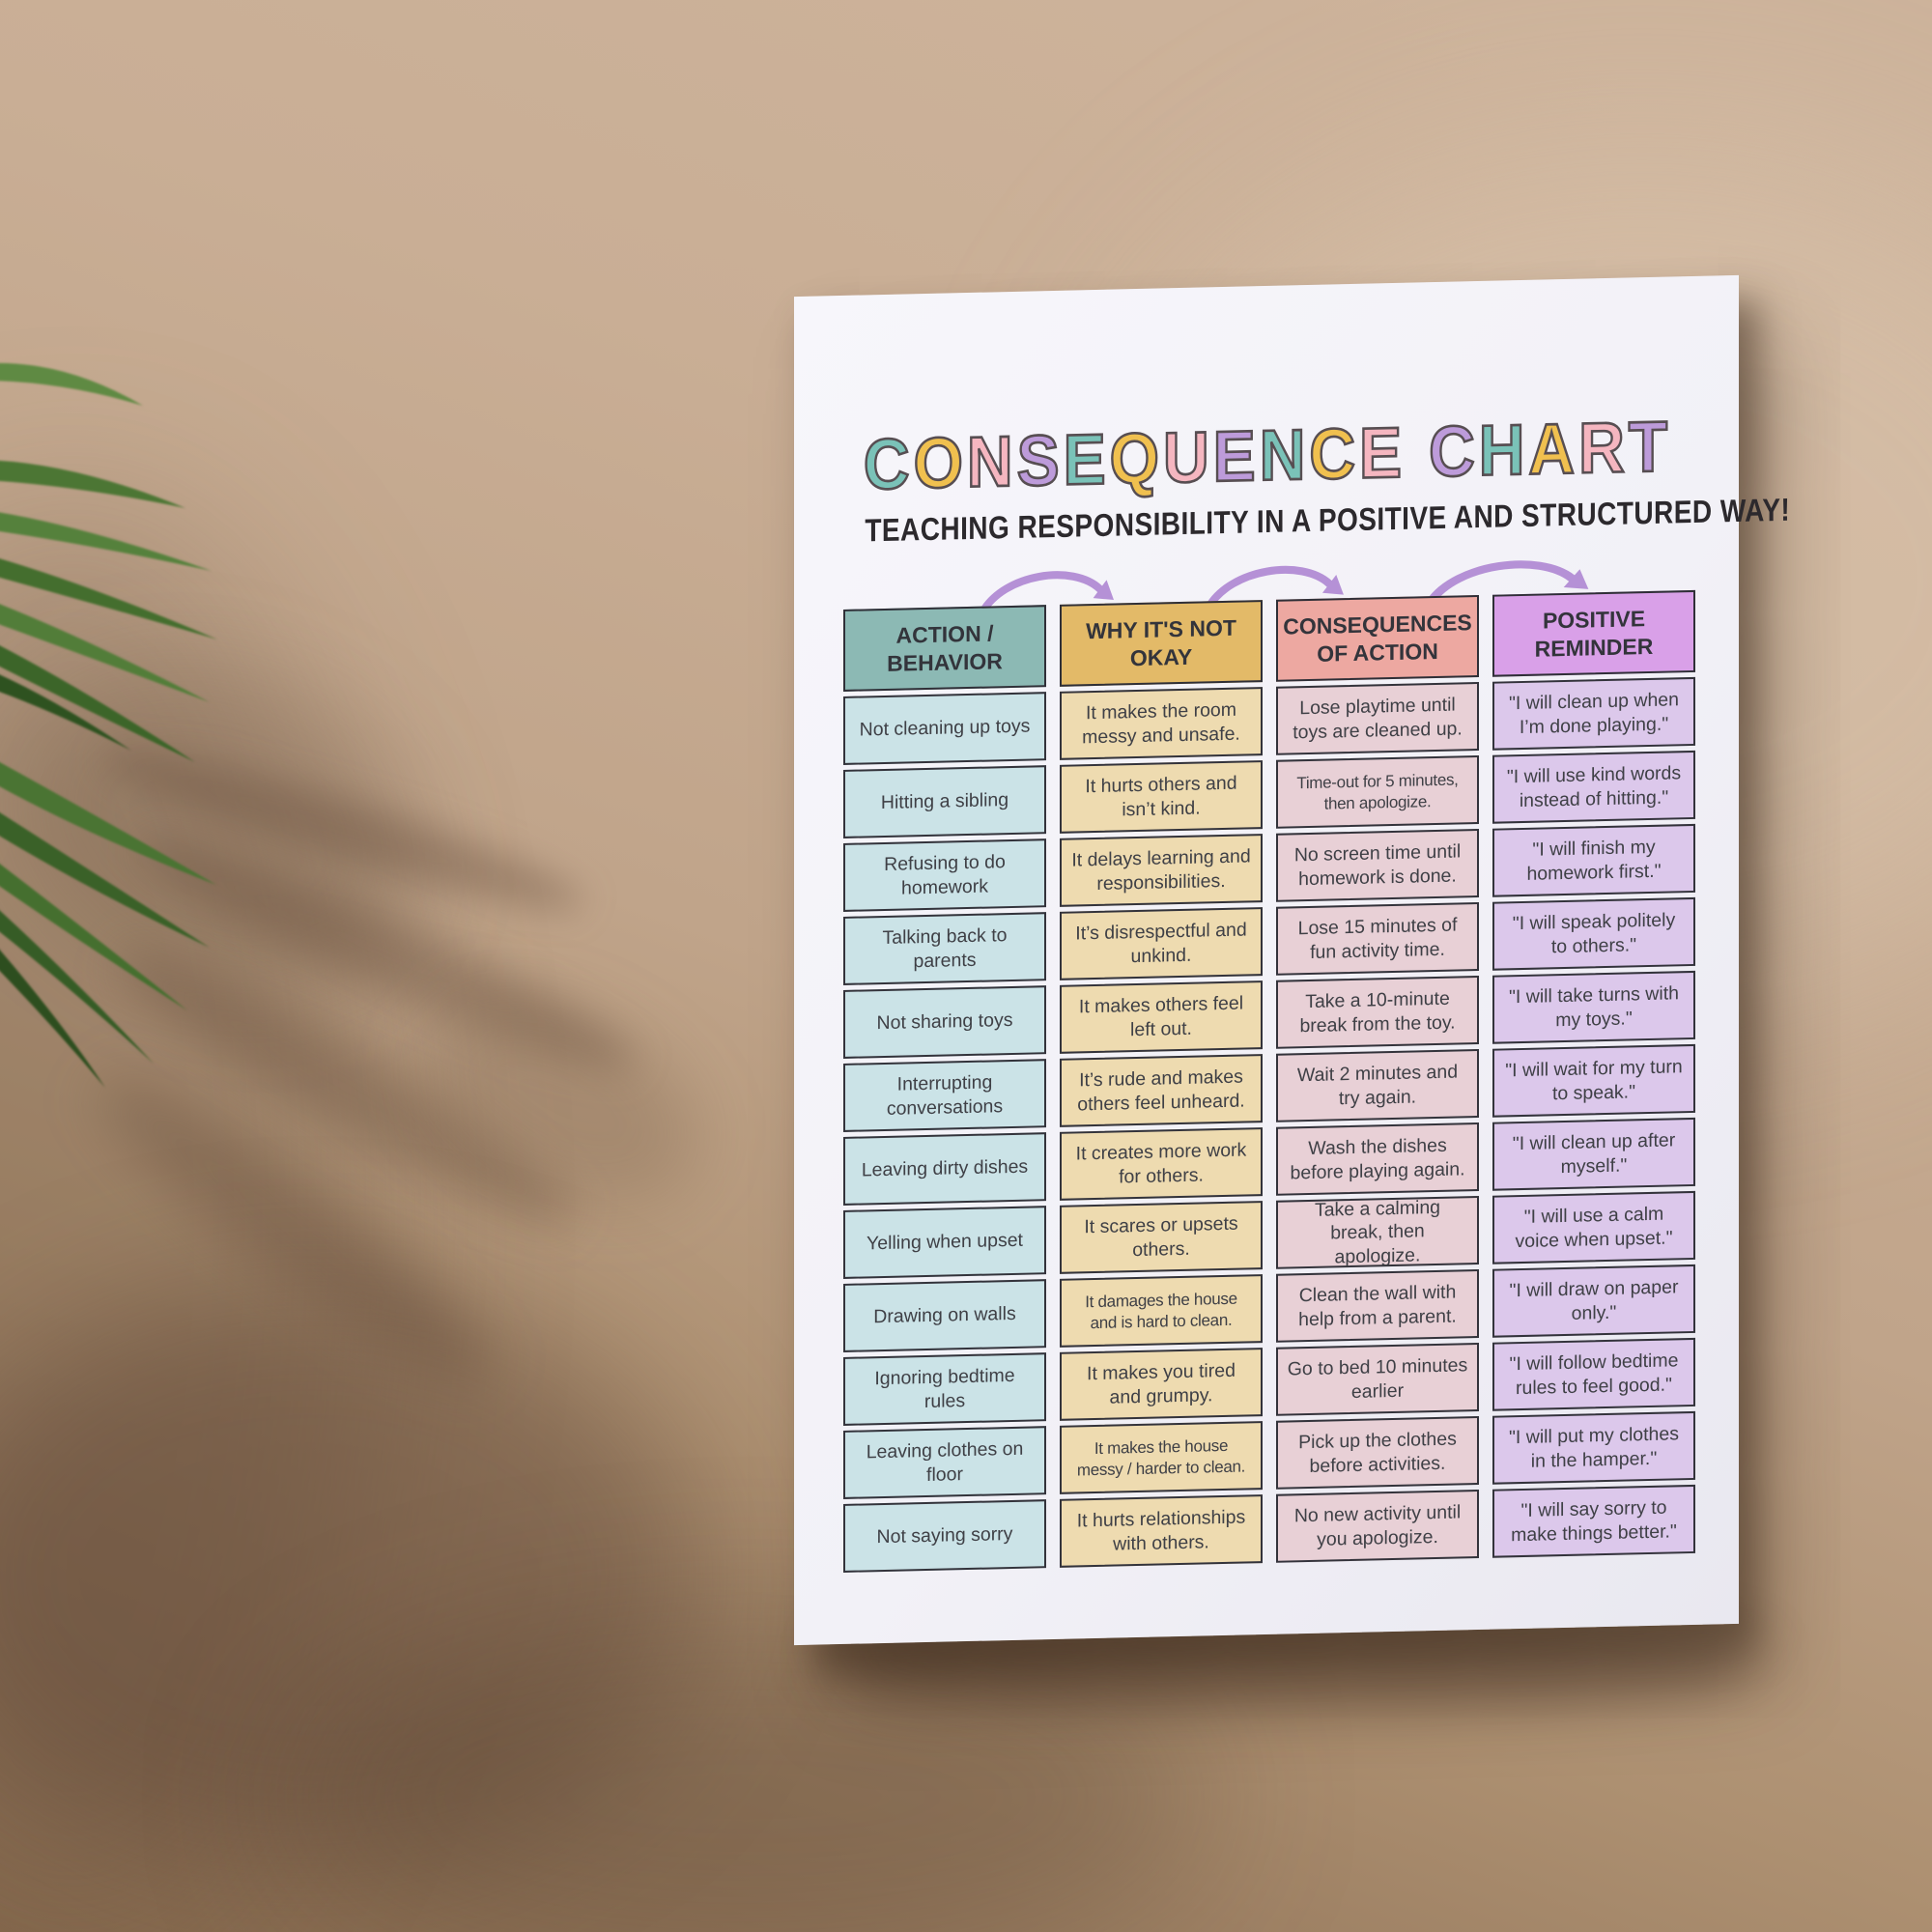 The height and width of the screenshot is (1932, 1932). What do you see at coordinates (1593, 633) in the screenshot?
I see `column-header: POSITIVE REMINDER` at bounding box center [1593, 633].